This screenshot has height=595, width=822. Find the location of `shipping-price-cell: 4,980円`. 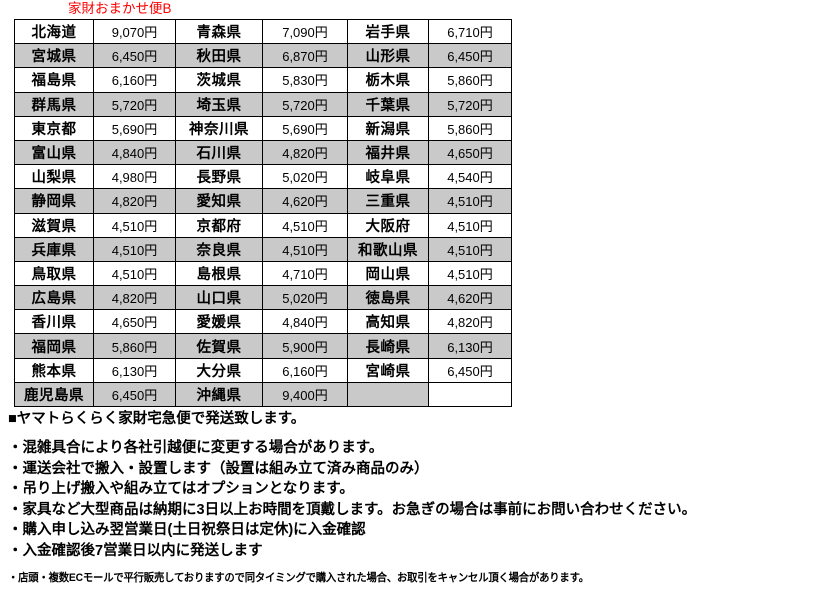

shipping-price-cell: 4,980円 is located at coordinates (134, 177).